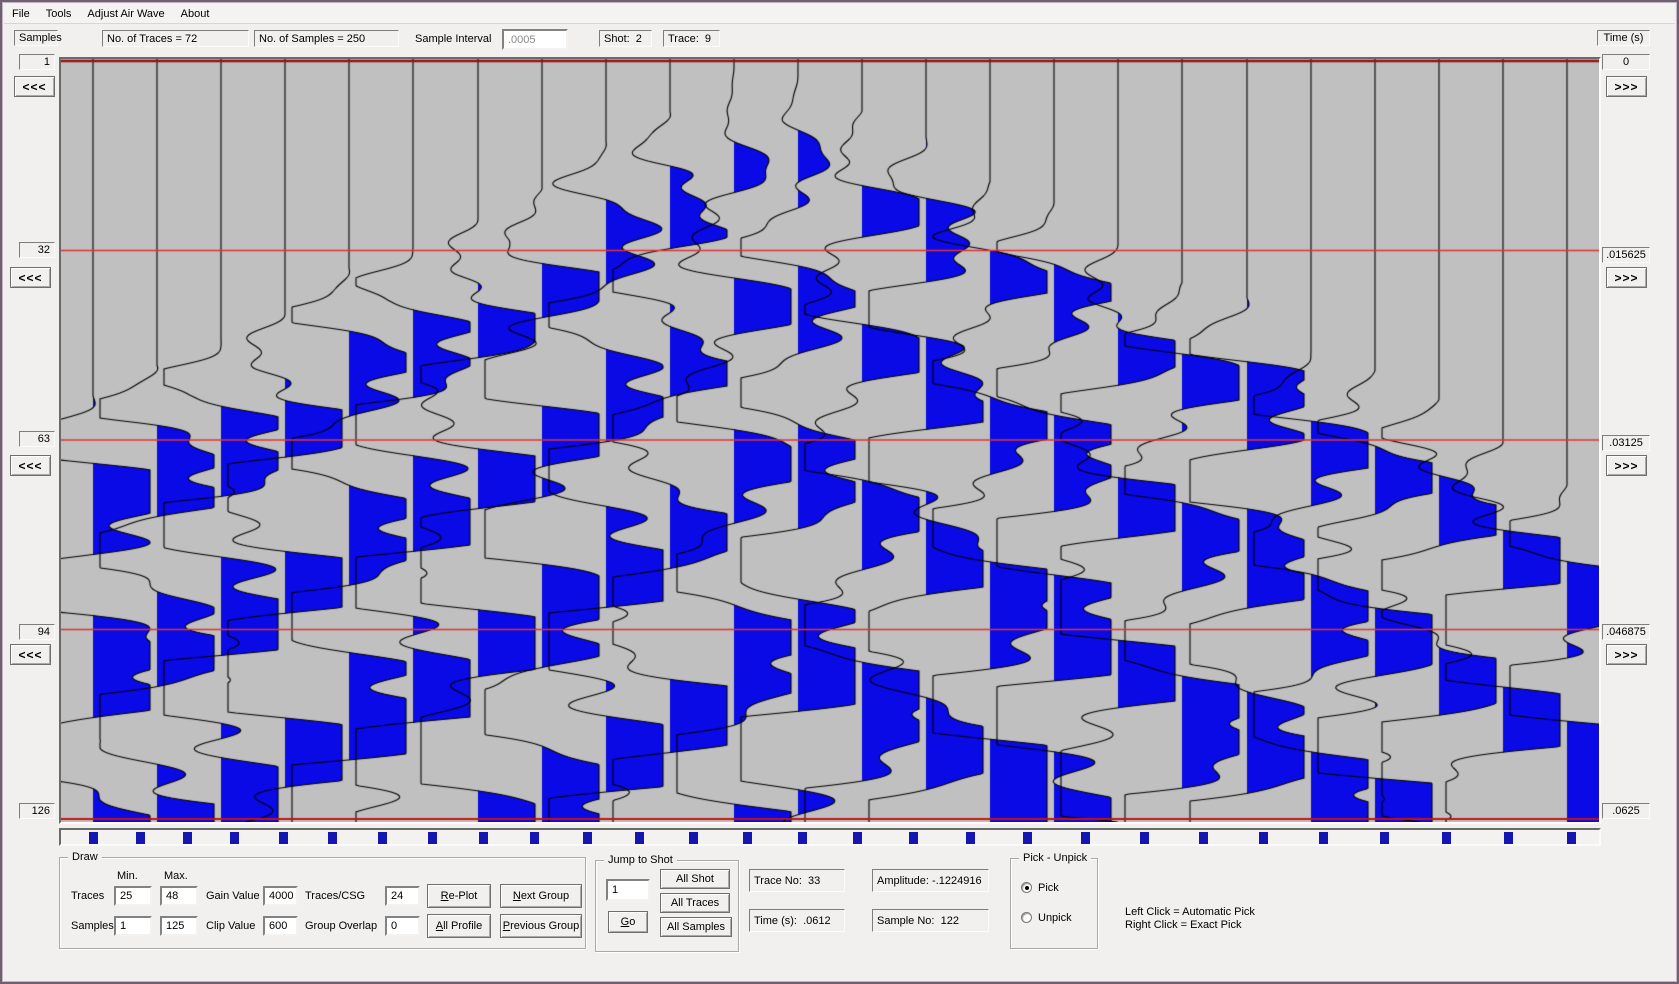 This screenshot has width=1679, height=984. Describe the element at coordinates (21, 13) in the screenshot. I see `menu-file: File` at that location.